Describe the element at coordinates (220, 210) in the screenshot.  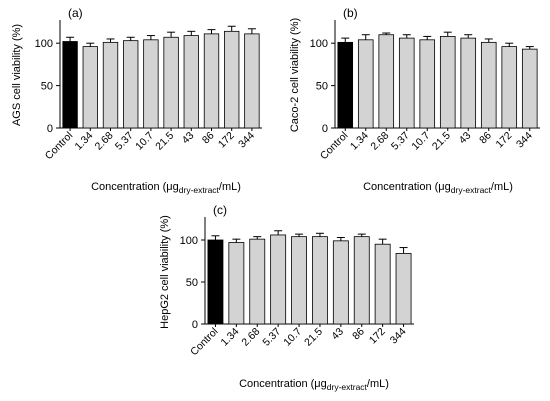
I see `panel-label: (c)` at that location.